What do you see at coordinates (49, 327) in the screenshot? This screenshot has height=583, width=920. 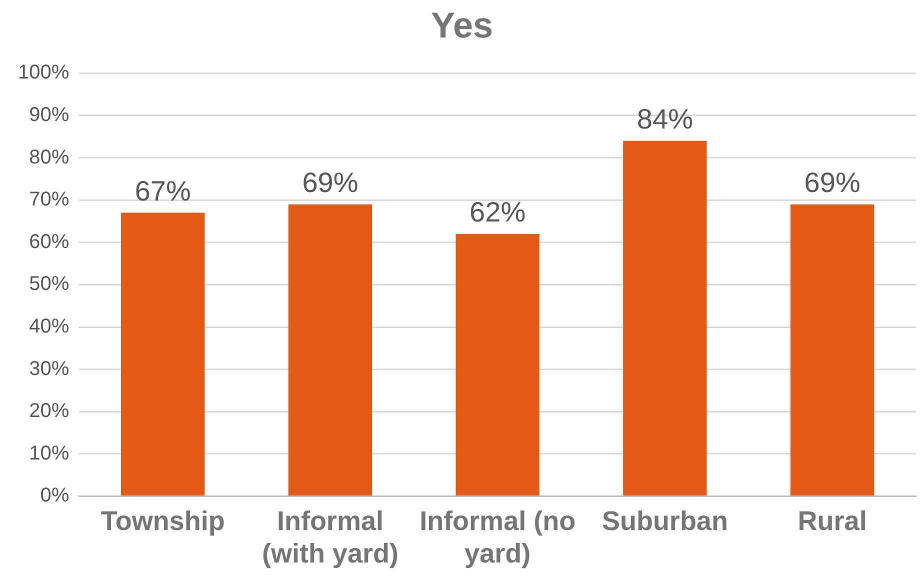 I see `y-tick-label: 40%` at bounding box center [49, 327].